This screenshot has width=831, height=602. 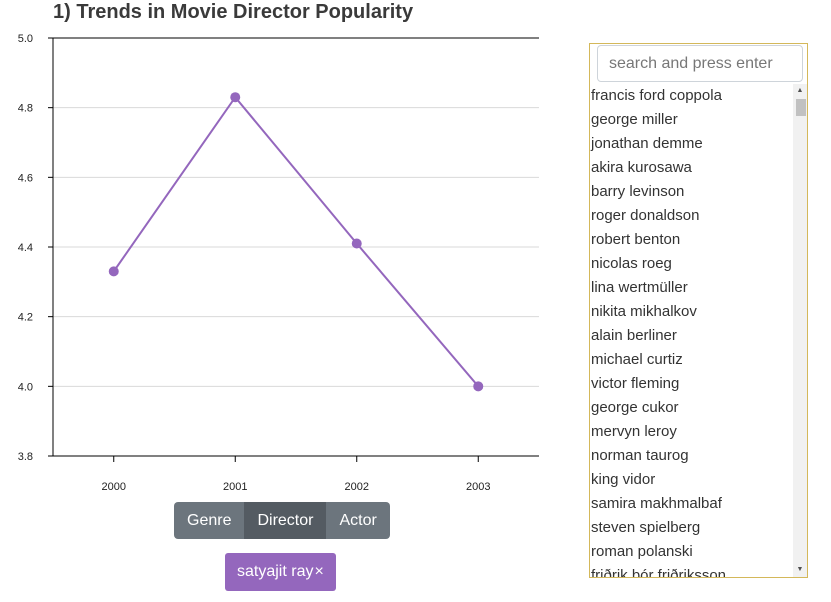 What do you see at coordinates (357, 487) in the screenshot?
I see `x-tick-label: 2002` at bounding box center [357, 487].